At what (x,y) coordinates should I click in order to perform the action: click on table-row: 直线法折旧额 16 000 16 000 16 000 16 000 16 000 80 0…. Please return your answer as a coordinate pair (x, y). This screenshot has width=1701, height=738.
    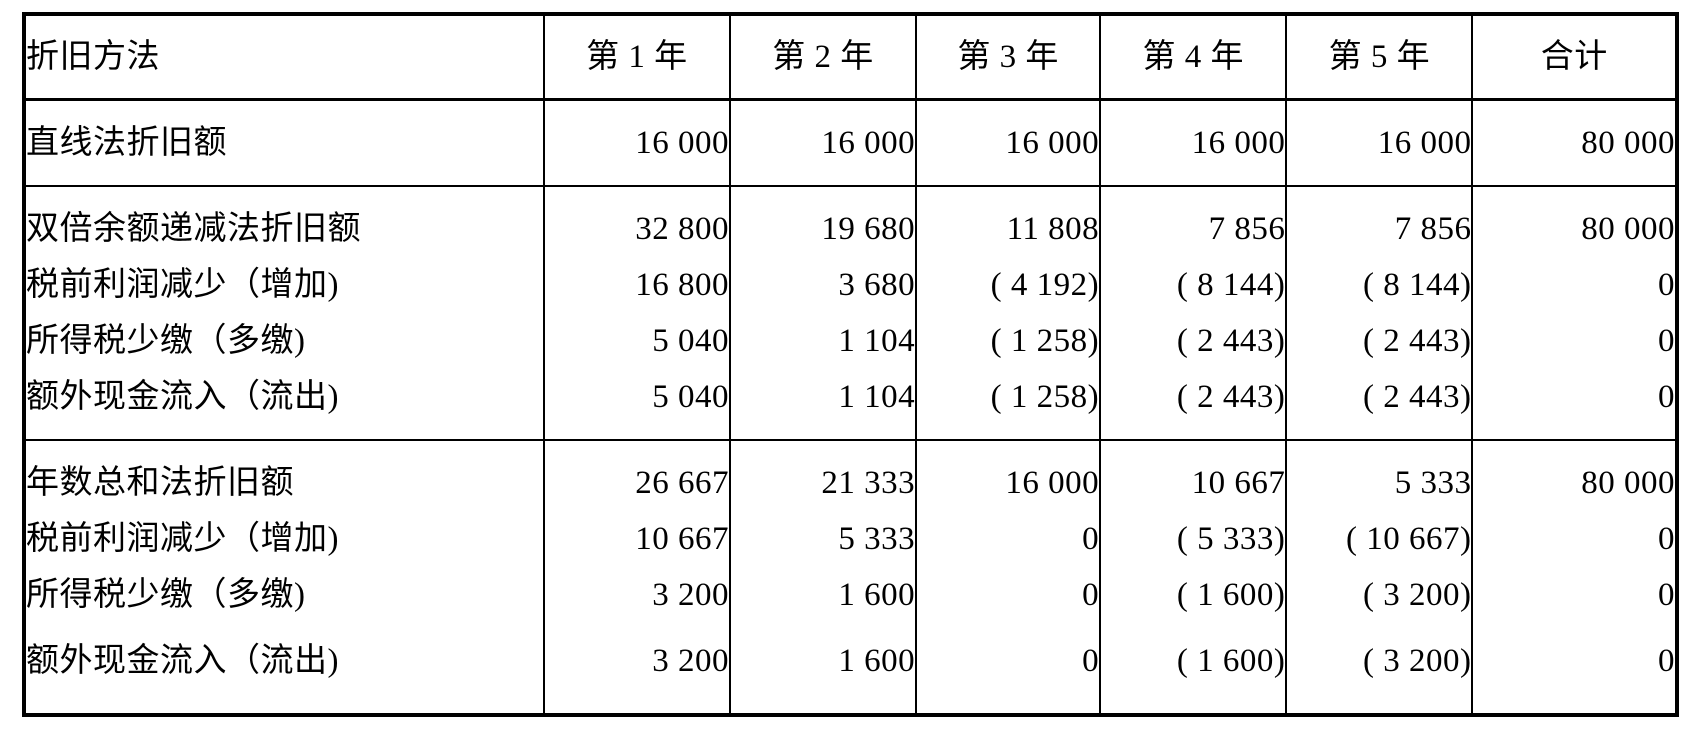
    Looking at the image, I should click on (850, 142).